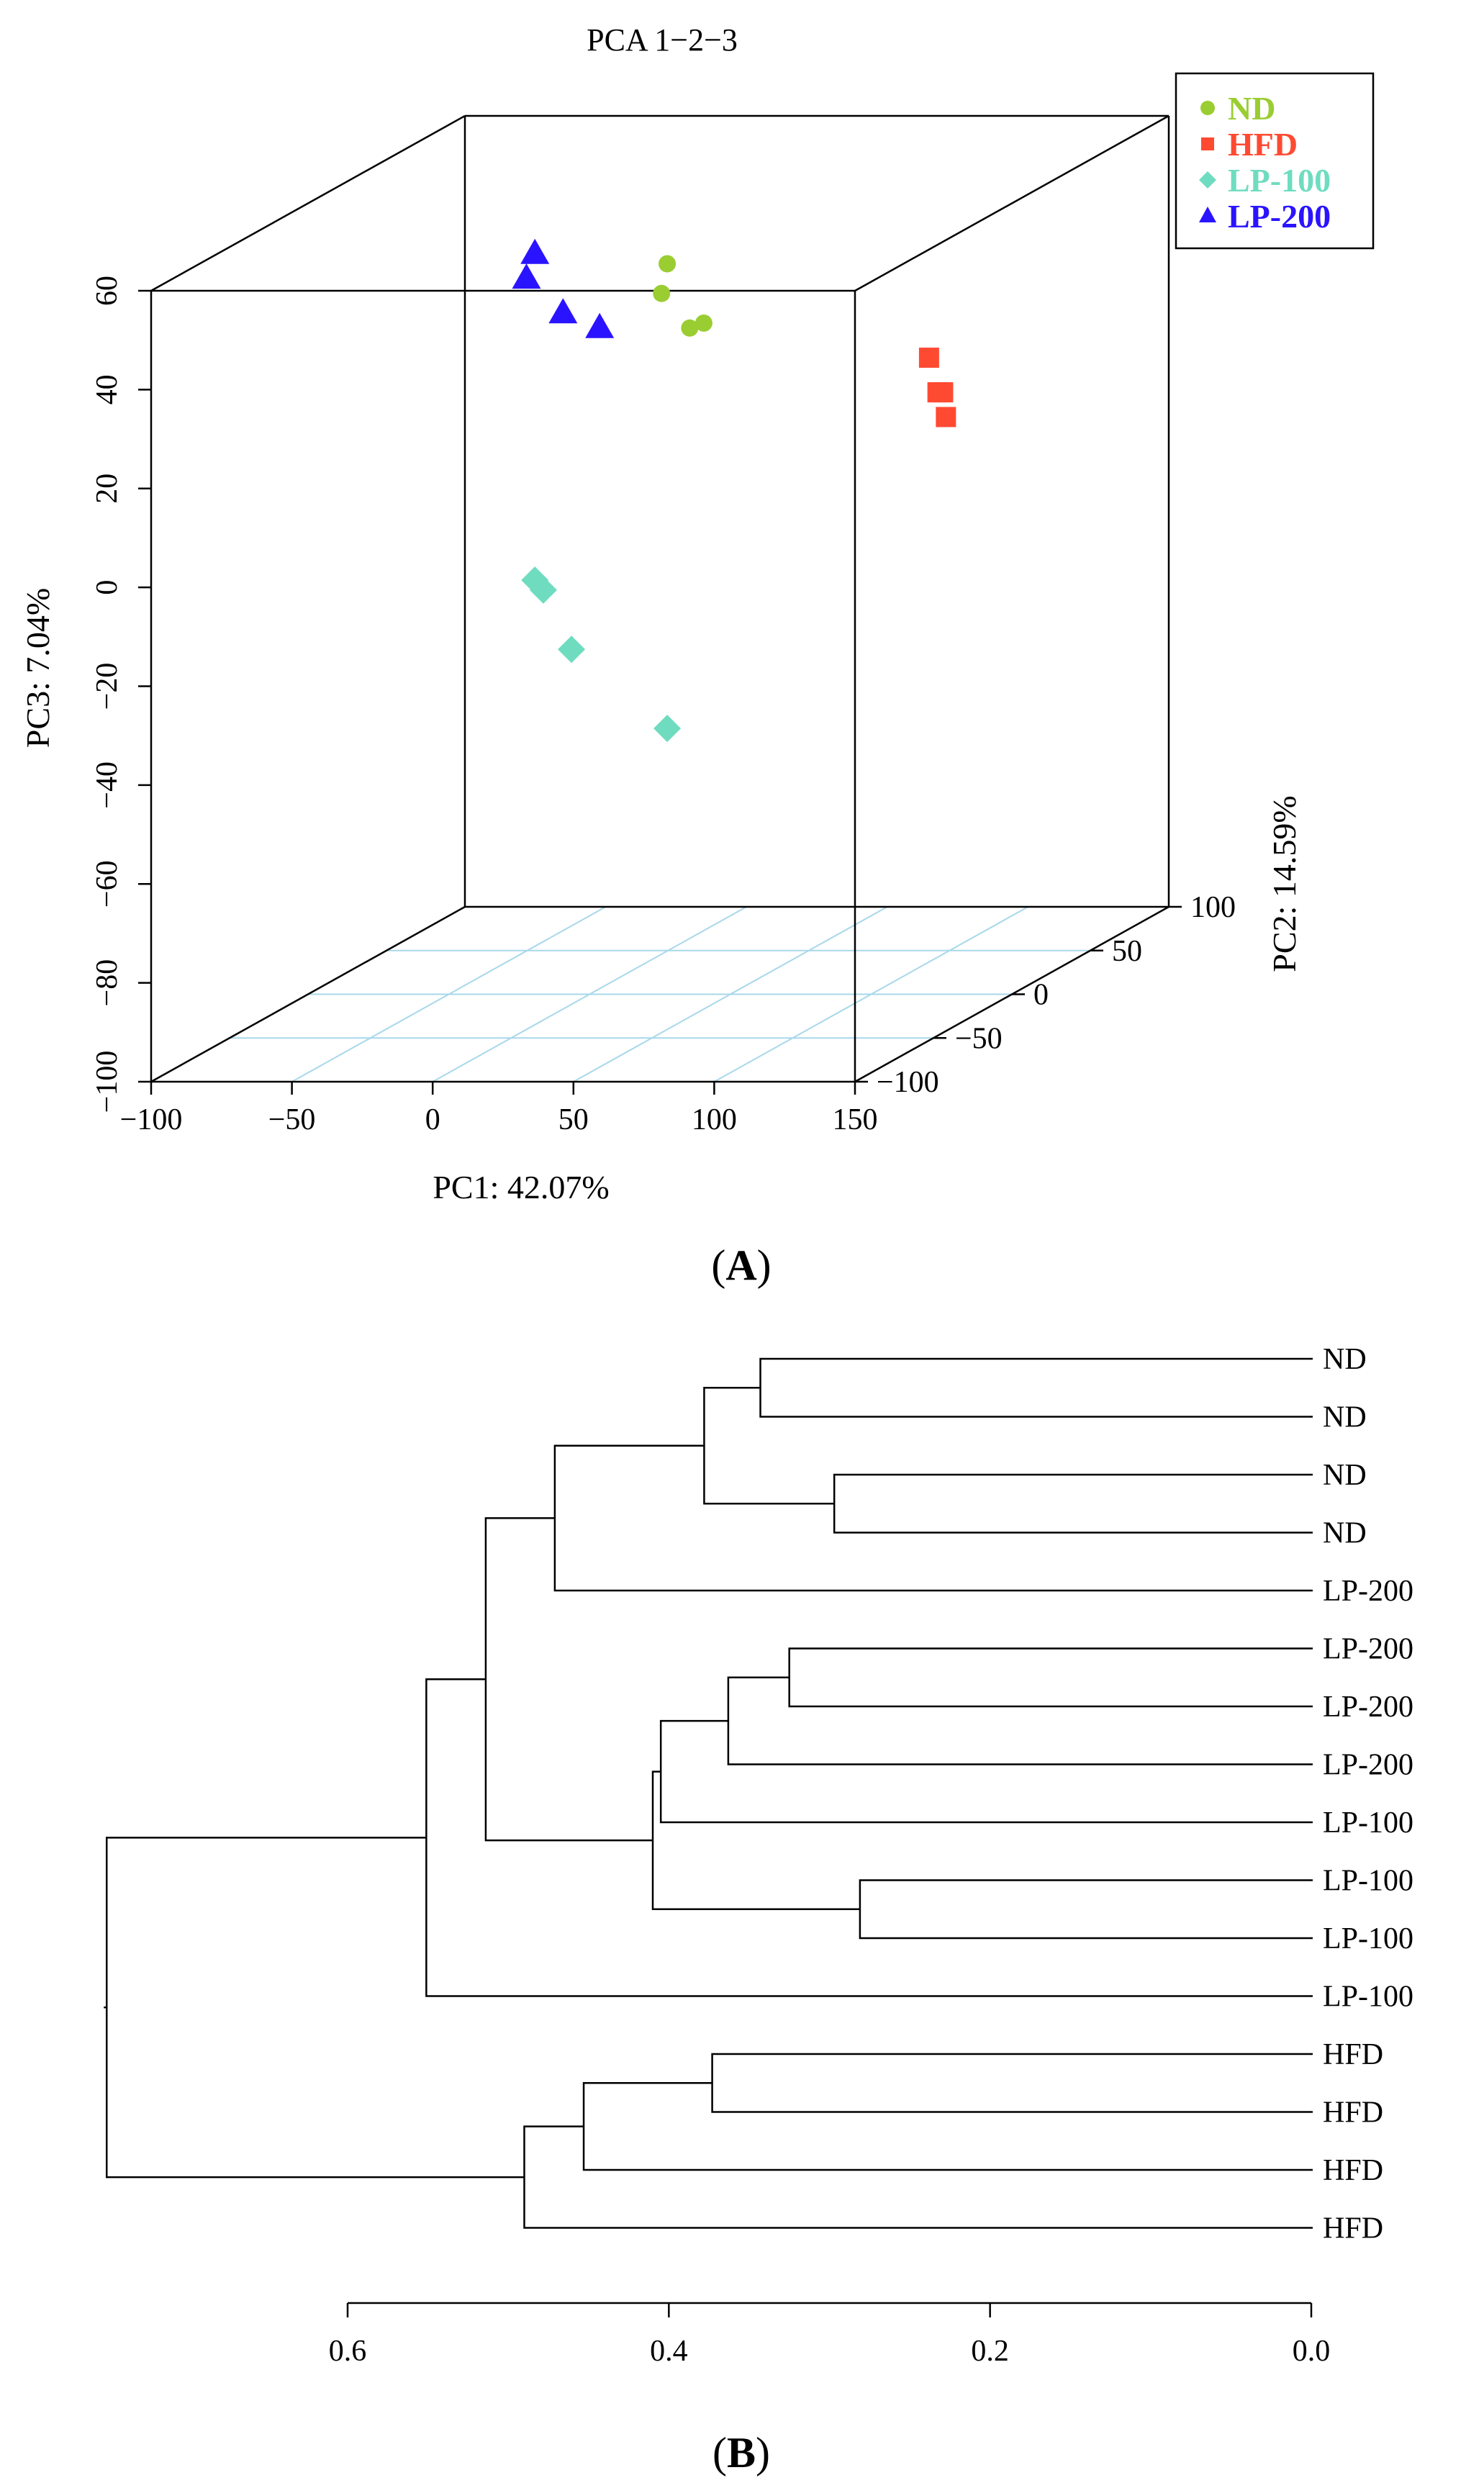 Image resolution: width=1484 pixels, height=2488 pixels. What do you see at coordinates (1207, 143) in the screenshot?
I see `legend-marker-hfd` at bounding box center [1207, 143].